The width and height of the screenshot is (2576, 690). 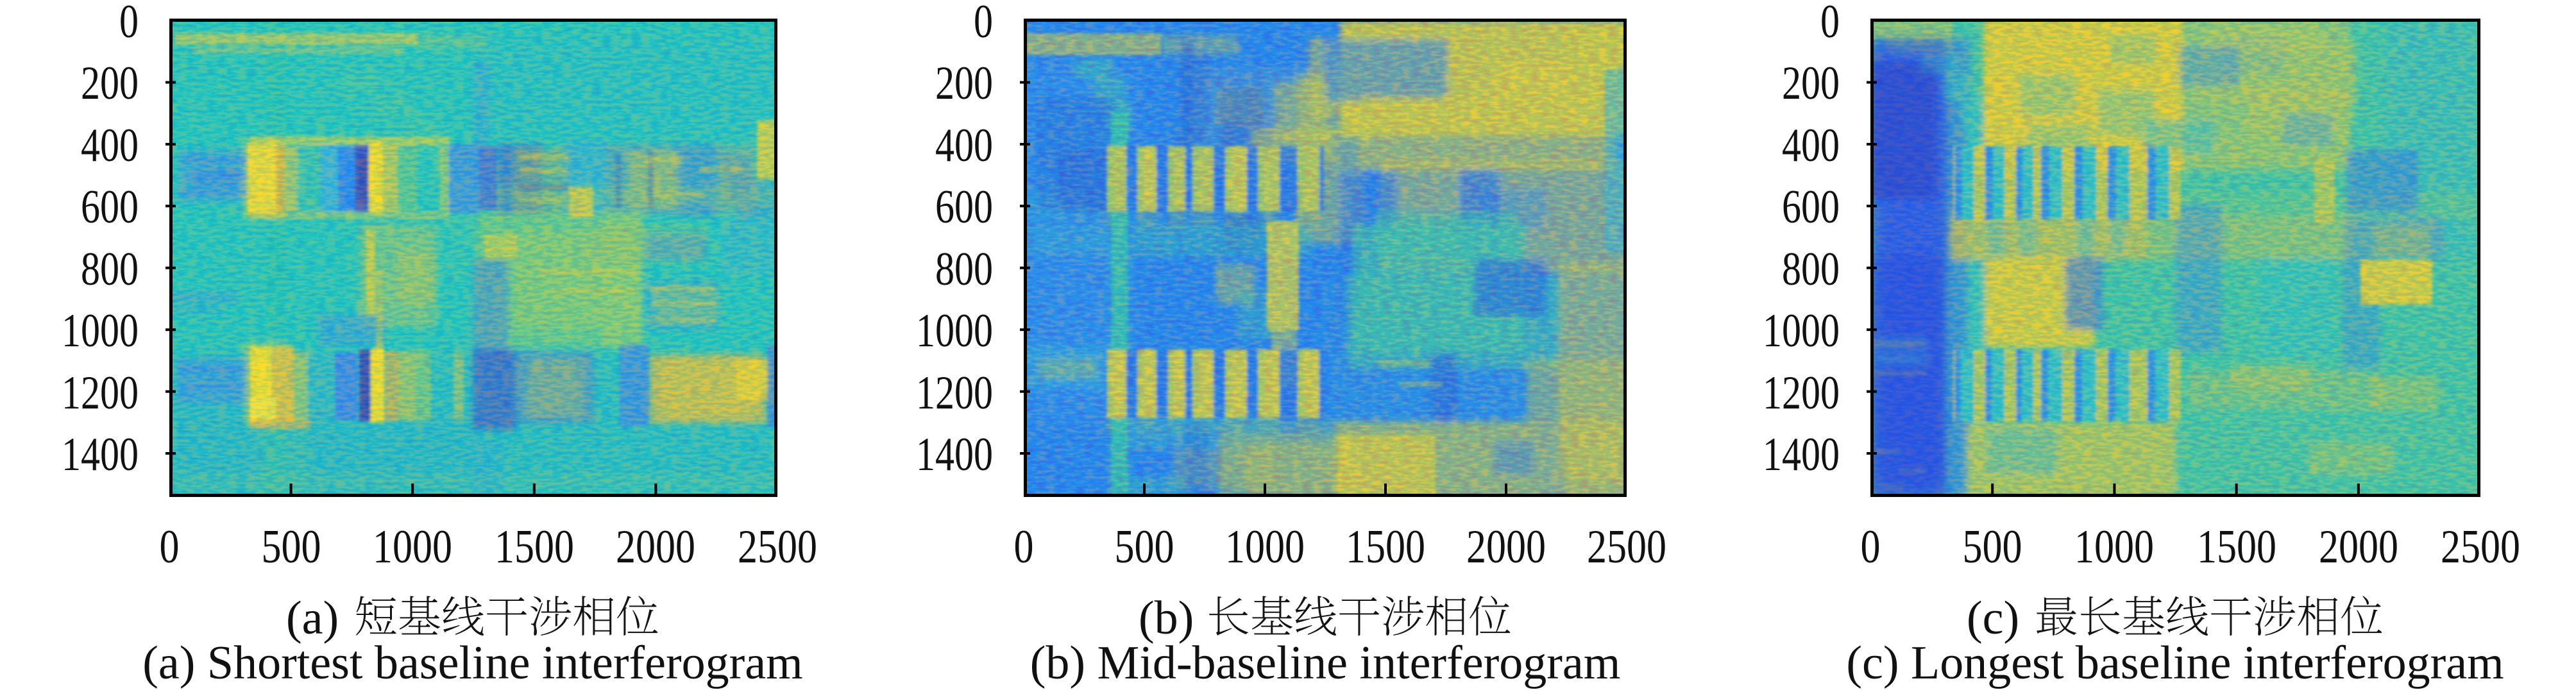 I want to click on svg-text:(a) Shortest baseline interfer: (a) Shortest baseline interferogram, so click(x=472, y=663).